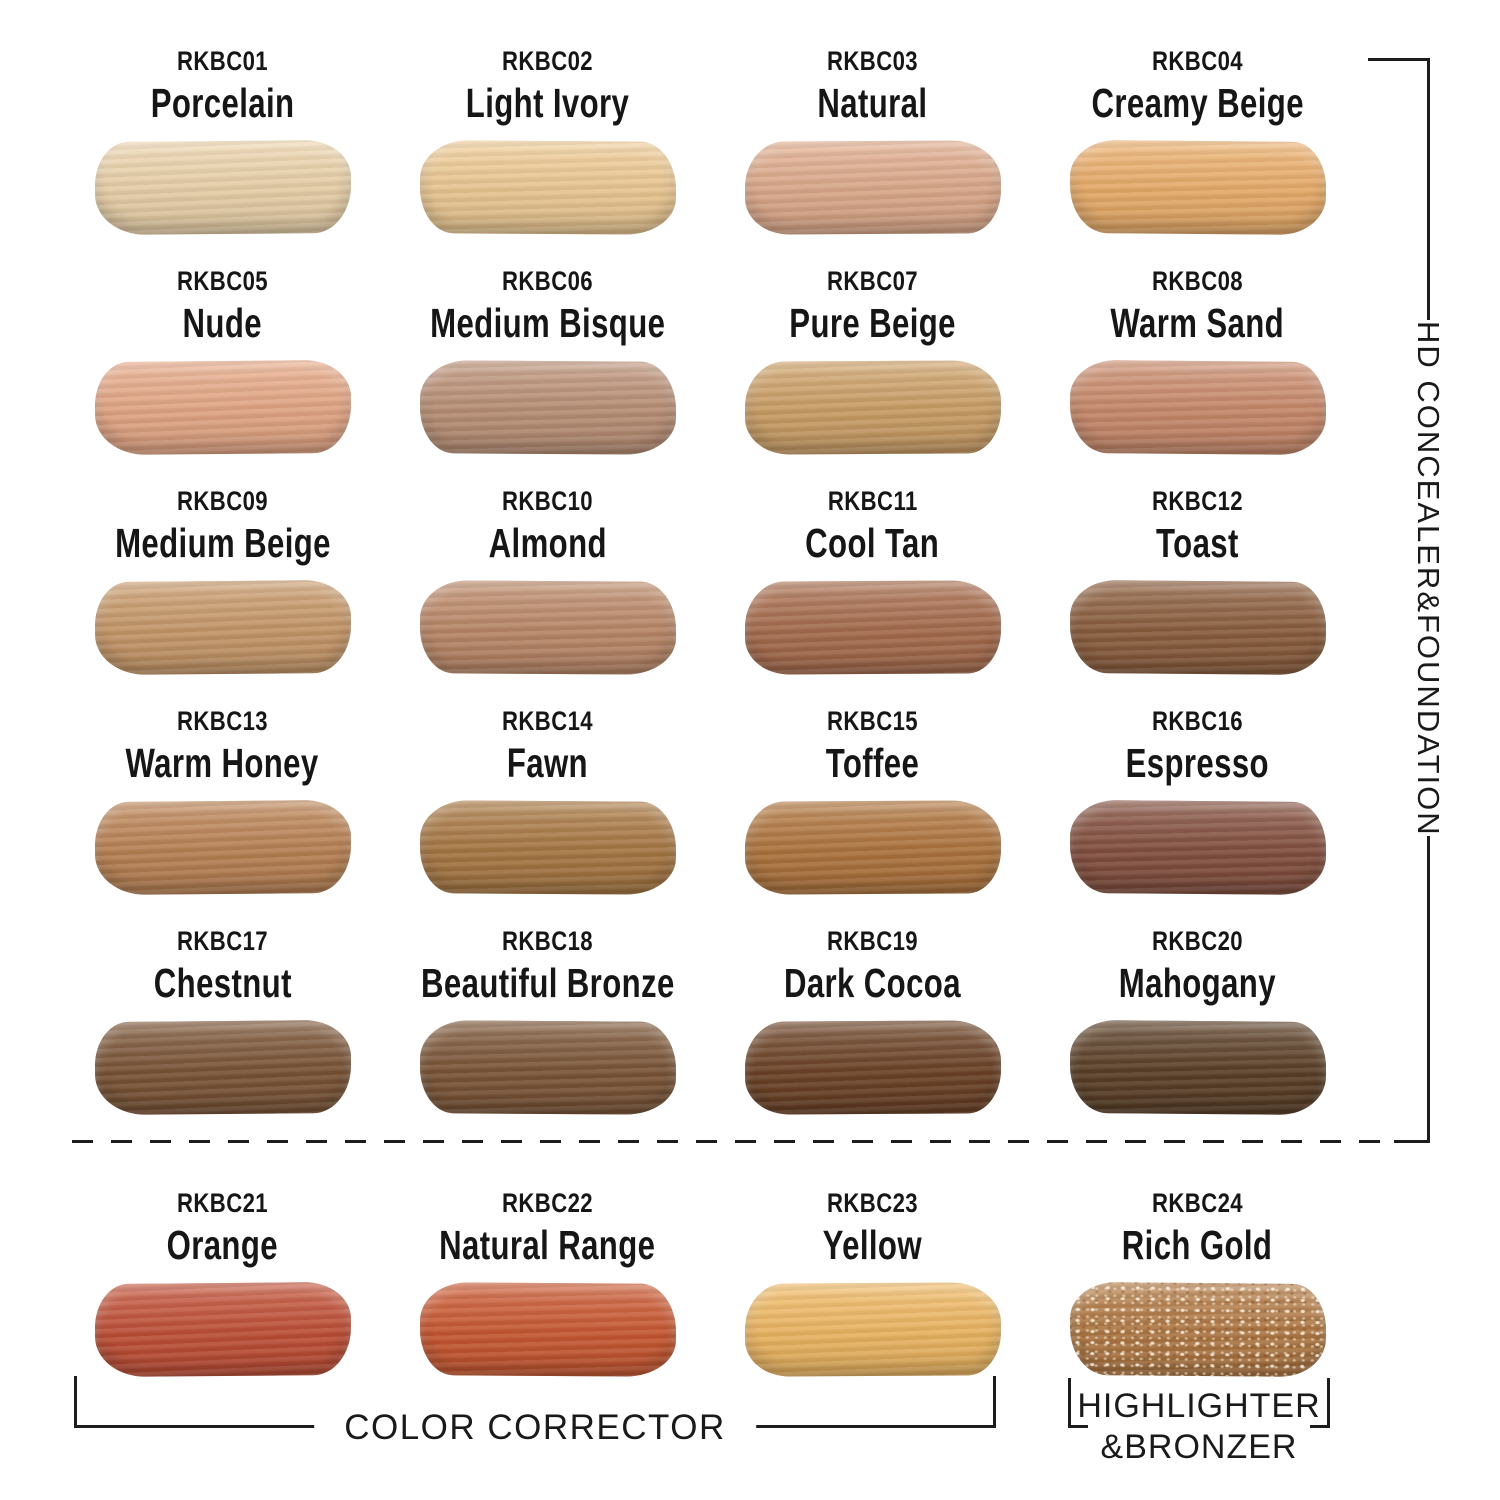  What do you see at coordinates (222, 144) in the screenshot?
I see `swatch-cell: RKBC01 Porcelain` at bounding box center [222, 144].